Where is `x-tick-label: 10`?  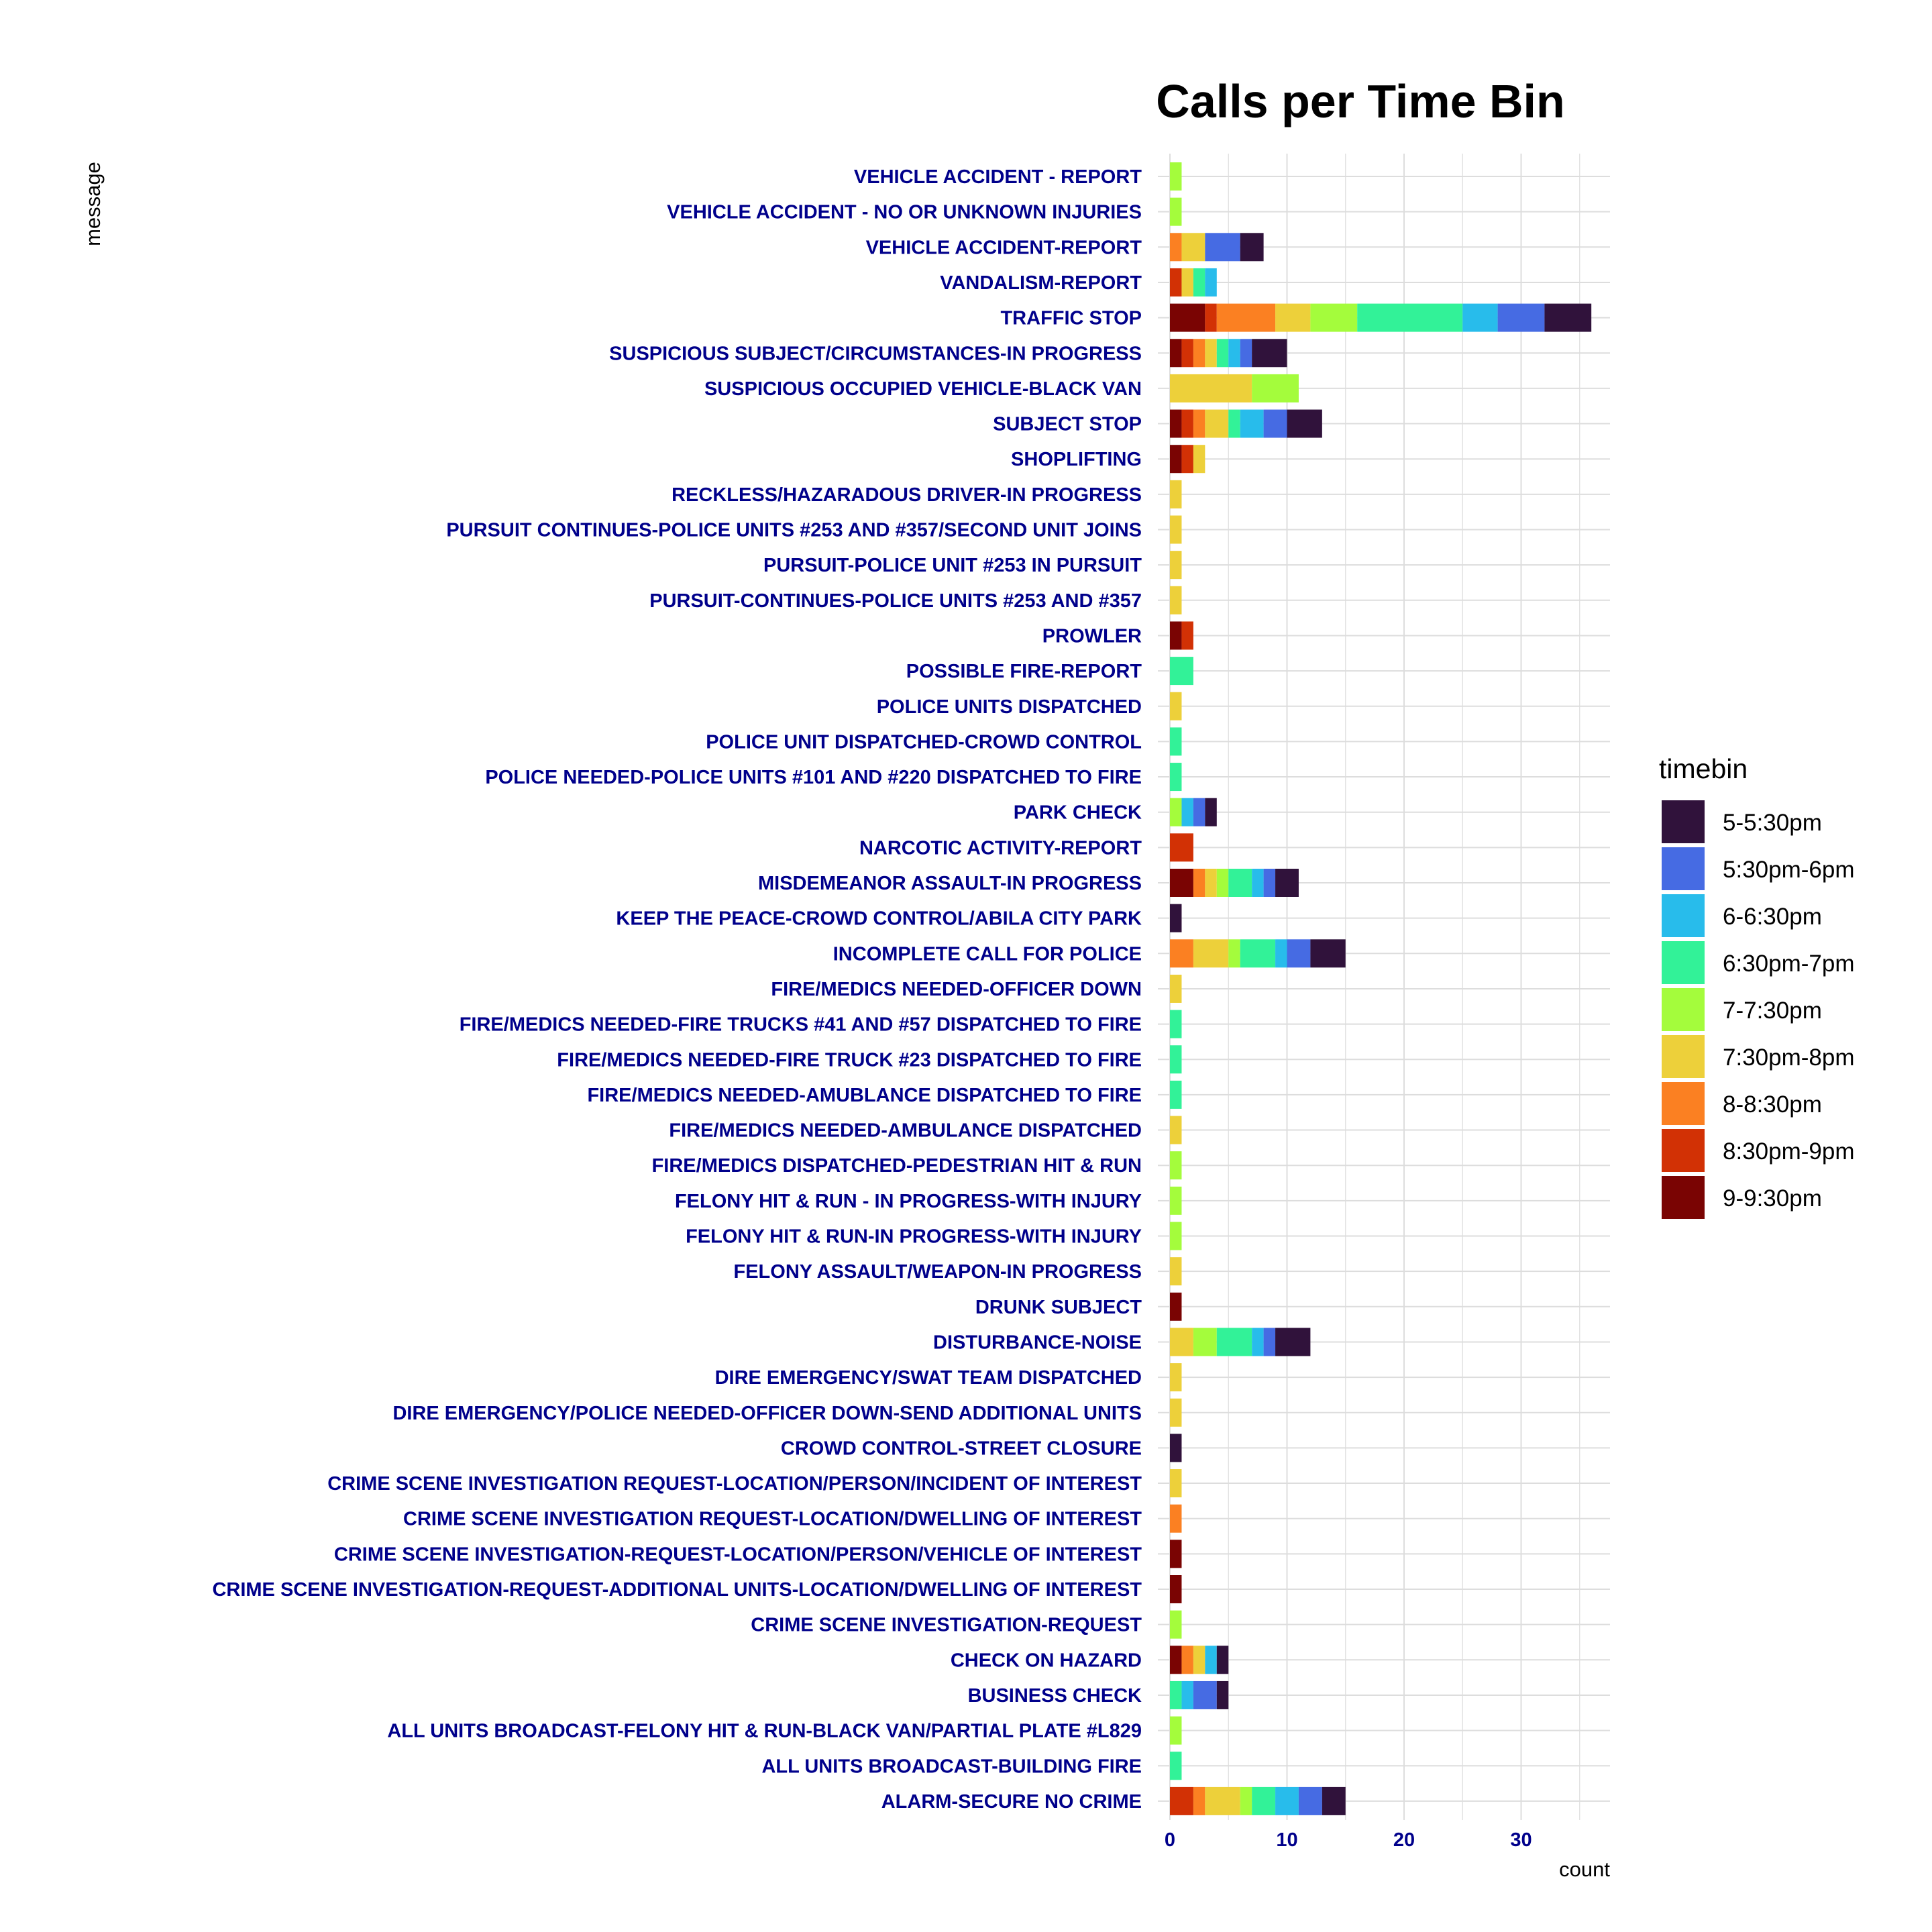 x-tick-label: 10 is located at coordinates (1286, 1840).